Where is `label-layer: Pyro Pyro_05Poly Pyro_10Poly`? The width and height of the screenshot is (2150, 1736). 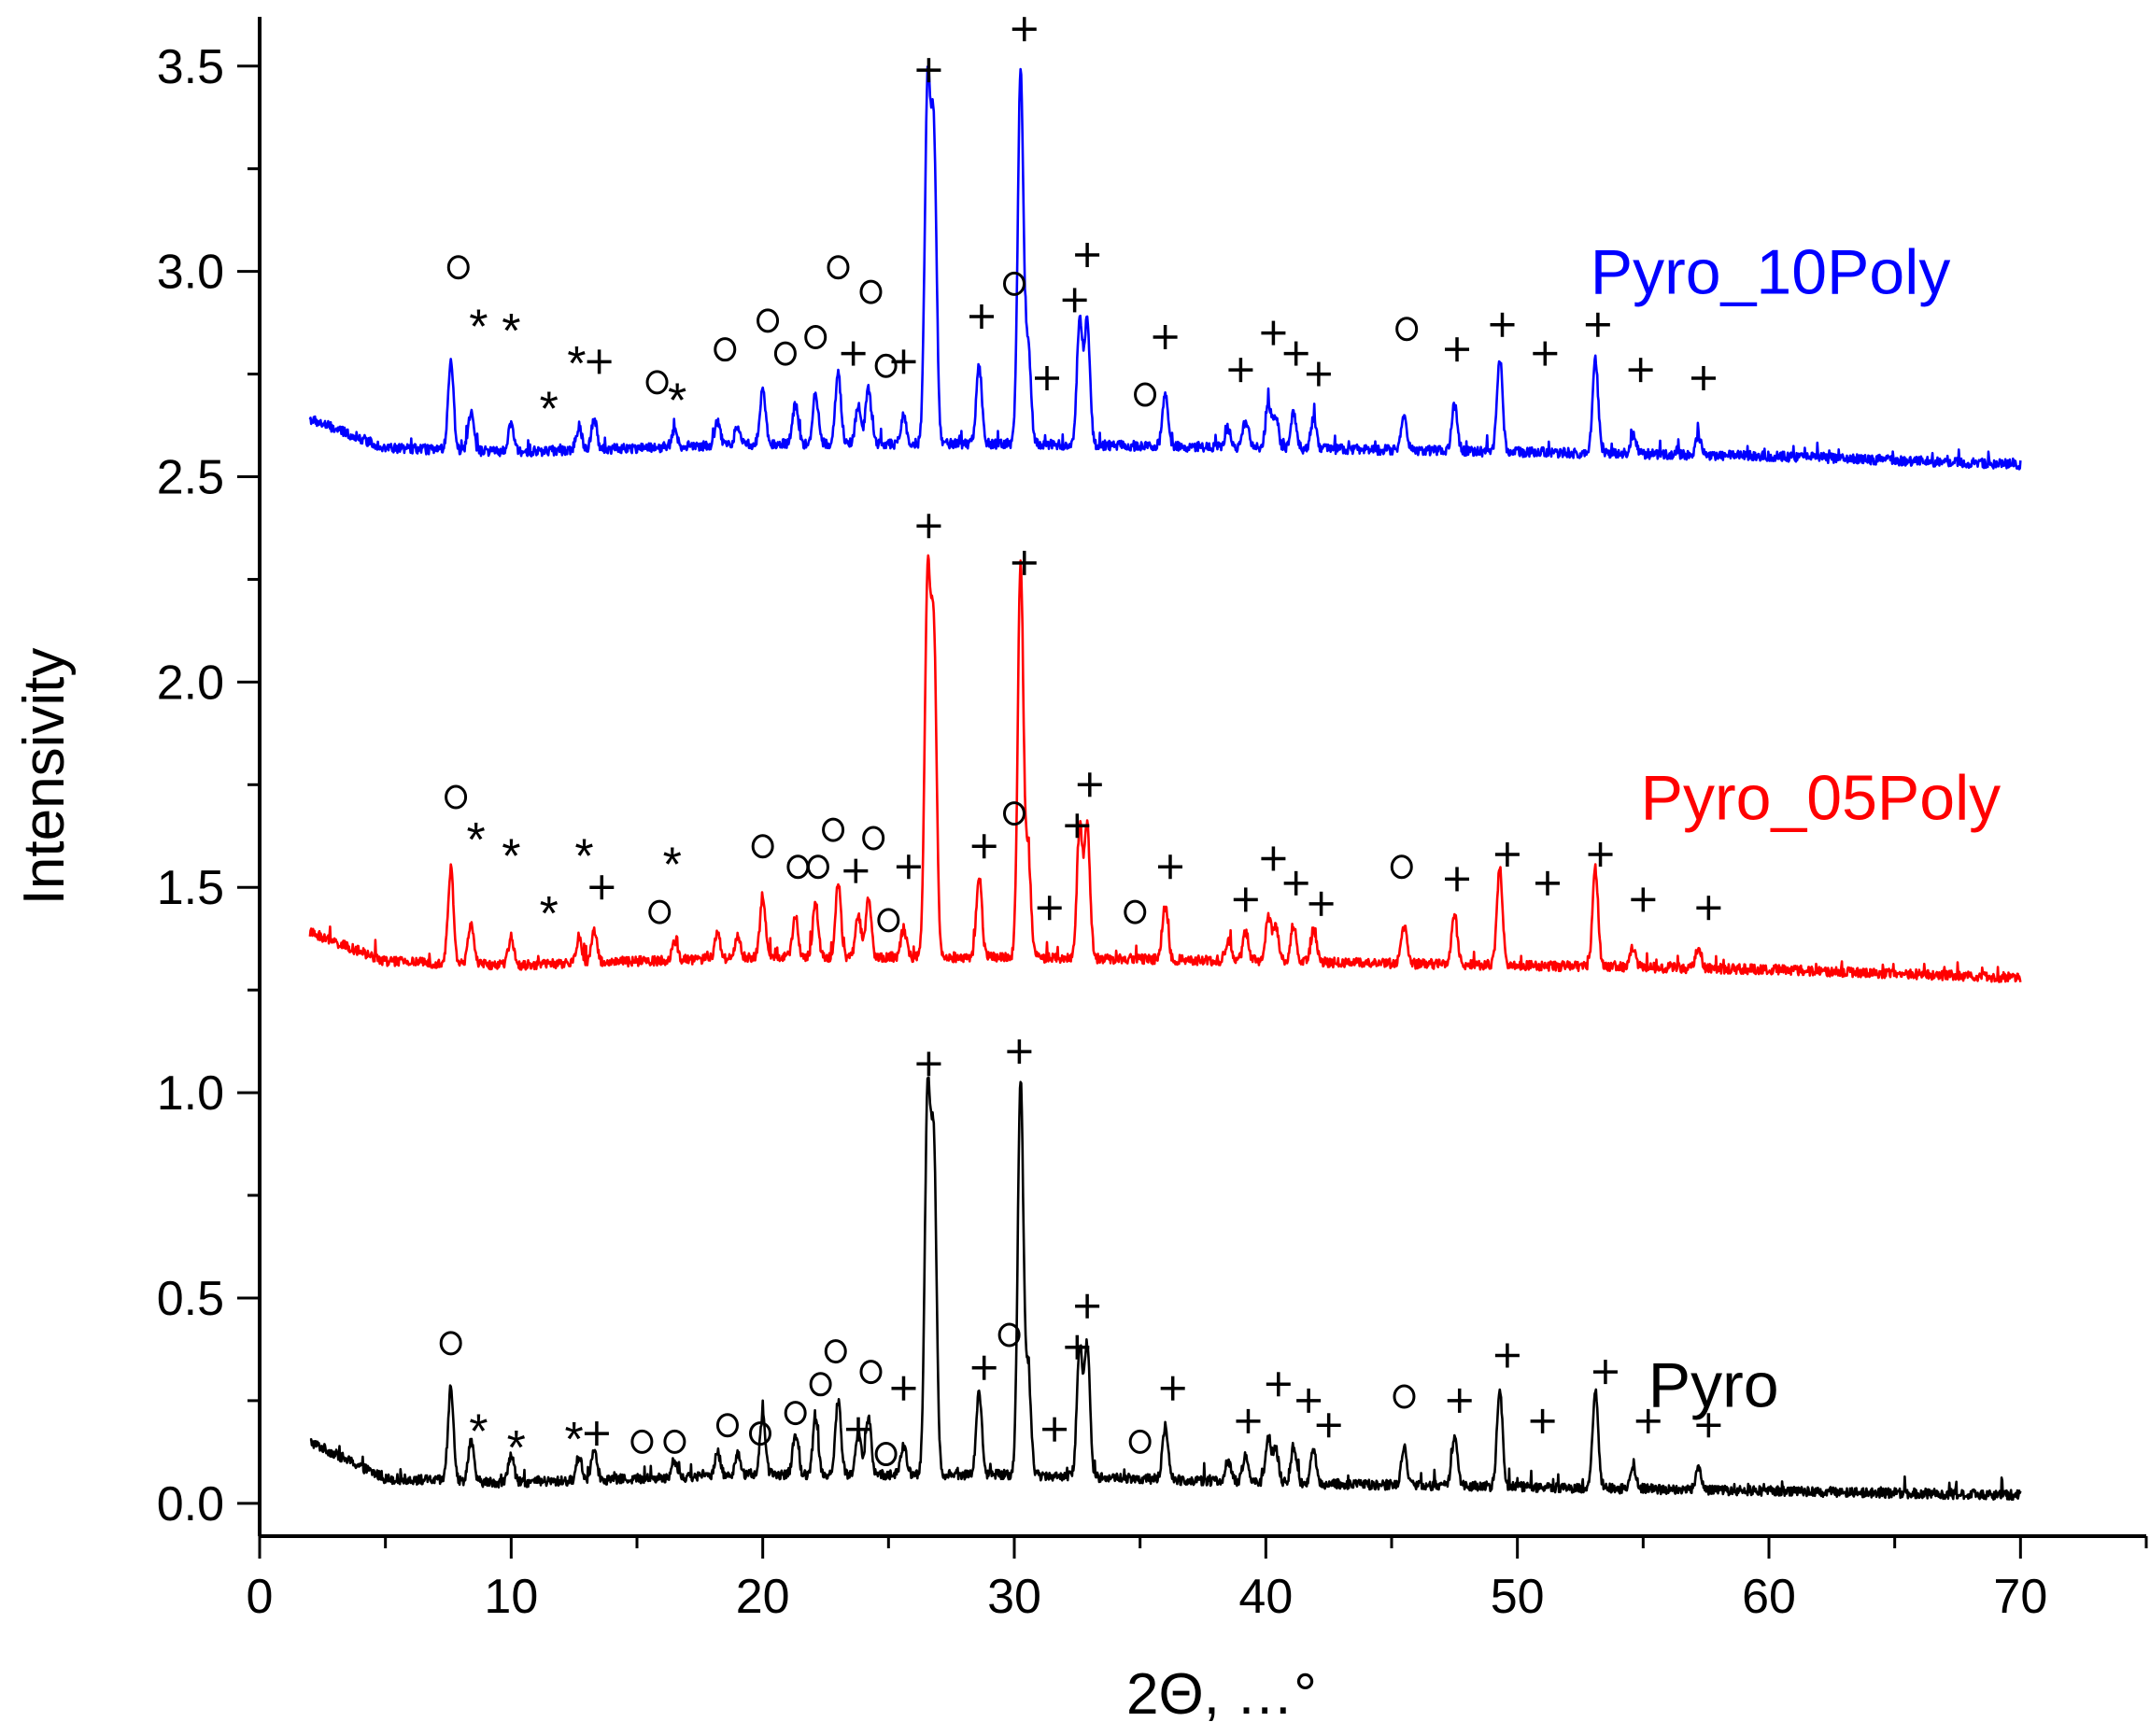 label-layer: Pyro Pyro_05Poly Pyro_10Poly is located at coordinates (1796, 829).